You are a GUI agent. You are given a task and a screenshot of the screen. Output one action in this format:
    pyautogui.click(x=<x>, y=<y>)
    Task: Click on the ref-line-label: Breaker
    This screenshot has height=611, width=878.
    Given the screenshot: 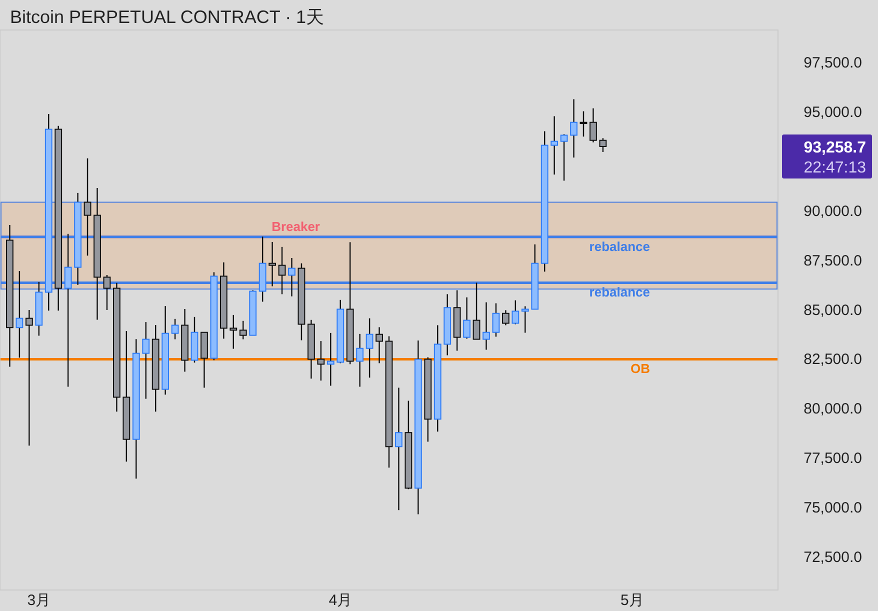 What is the action you would take?
    pyautogui.click(x=296, y=226)
    